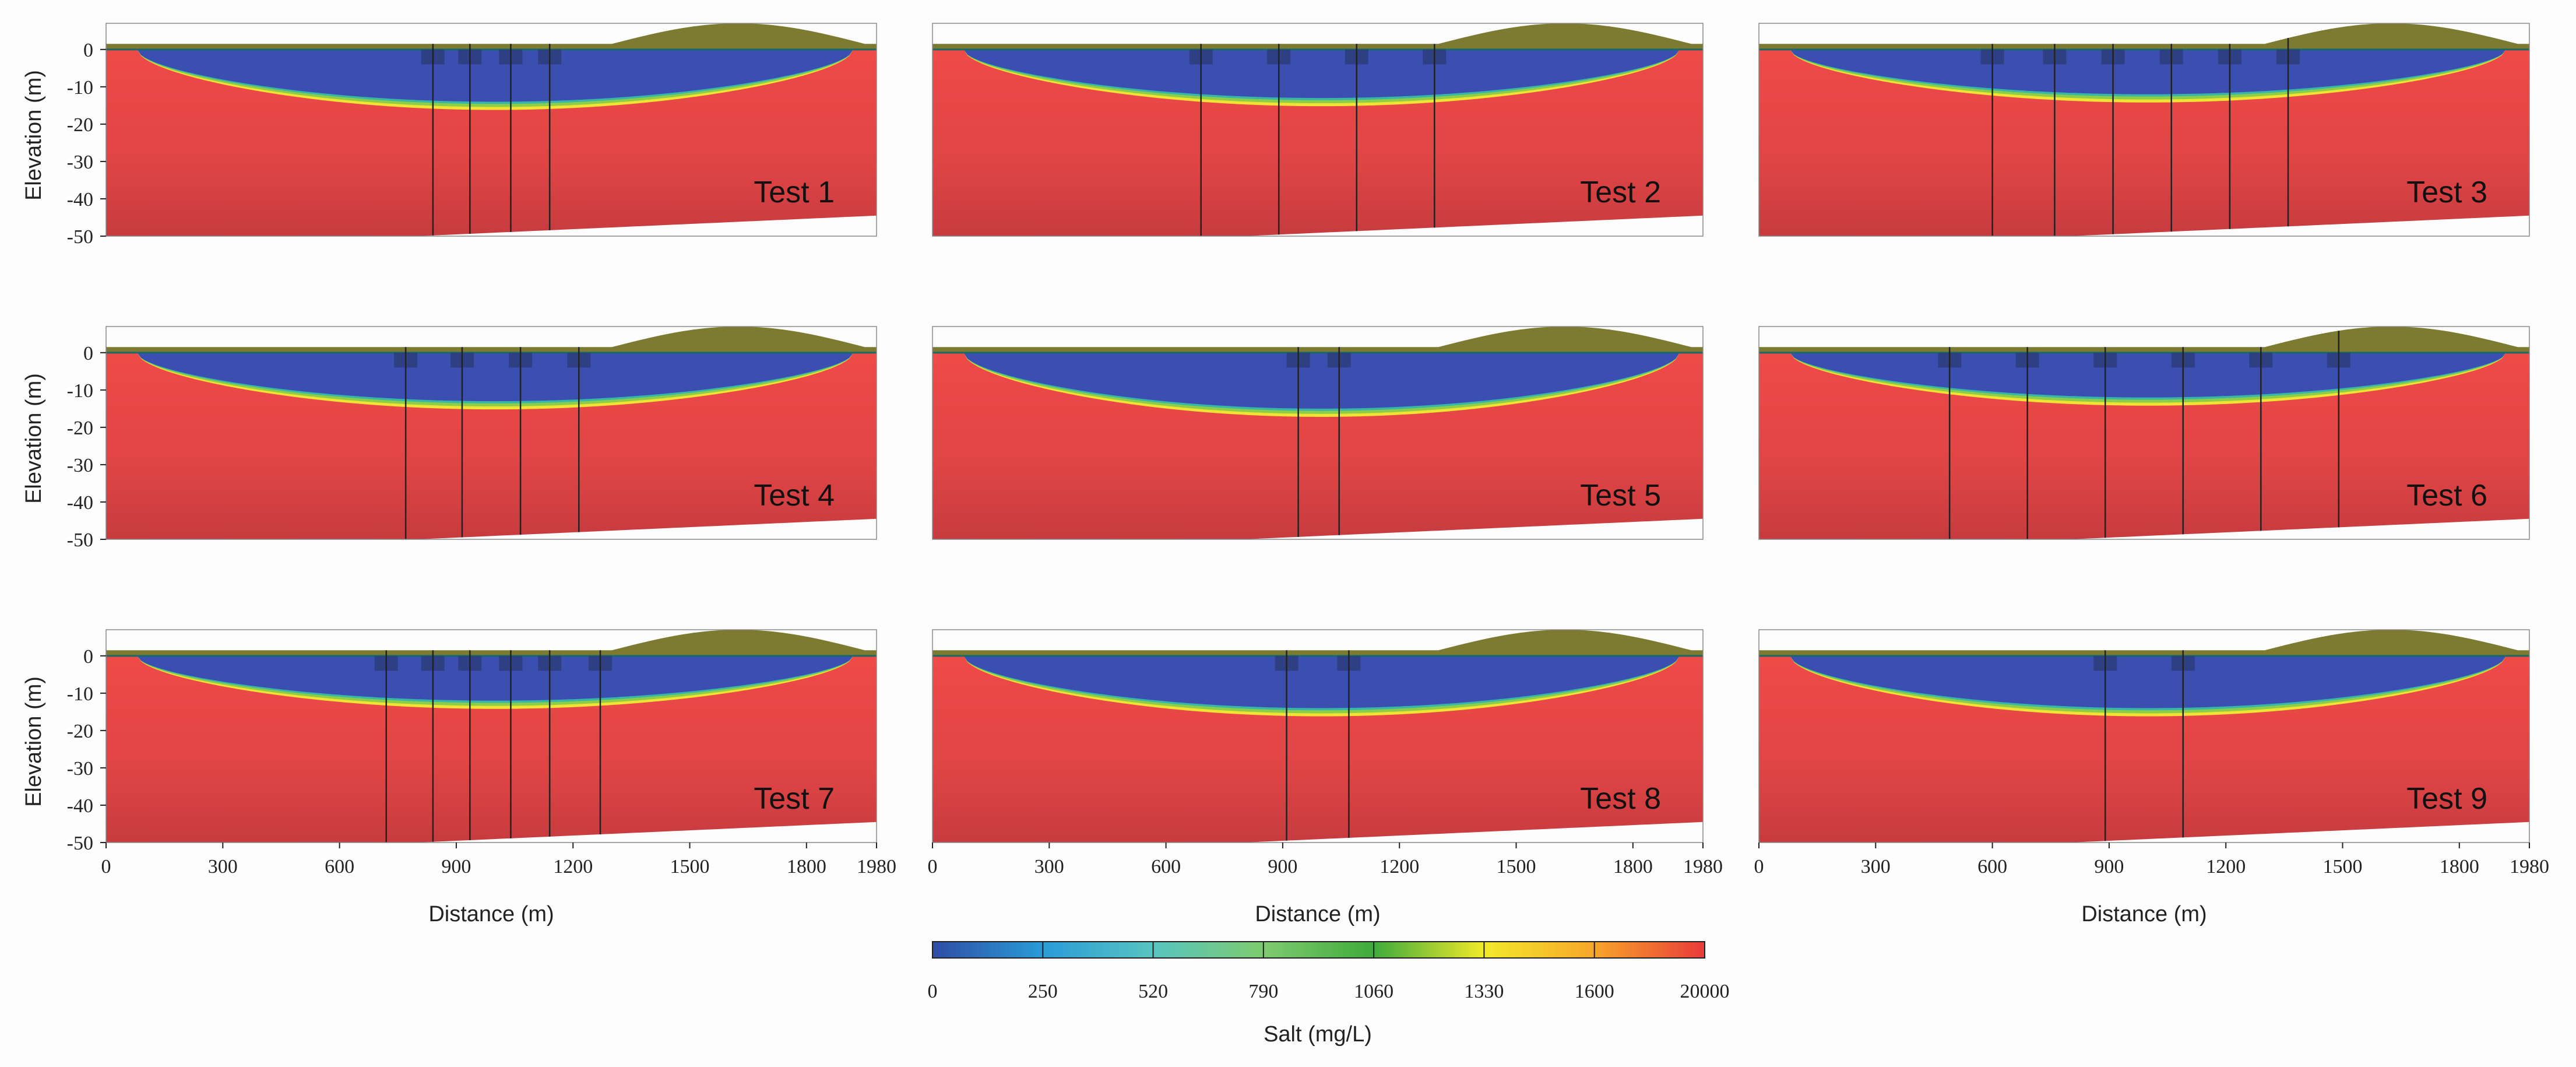 The image size is (2576, 1067). What do you see at coordinates (1043, 991) in the screenshot?
I see `colorbar-tick-label: 250` at bounding box center [1043, 991].